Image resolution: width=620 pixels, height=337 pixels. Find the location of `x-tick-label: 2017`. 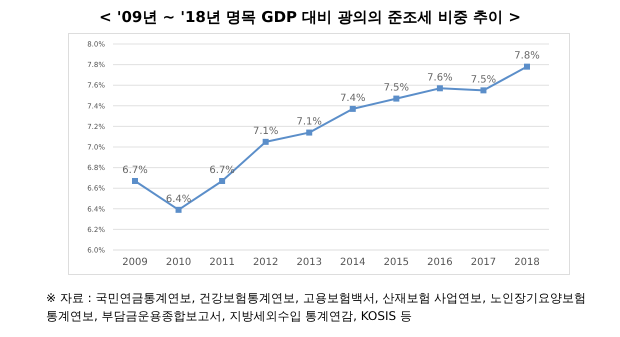

x-tick-label: 2017 is located at coordinates (483, 262).